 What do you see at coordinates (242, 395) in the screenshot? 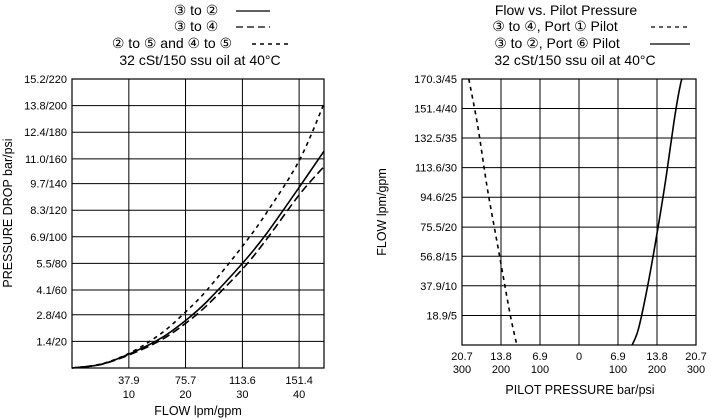
I see `x-tick-label-secondary: 30` at bounding box center [242, 395].